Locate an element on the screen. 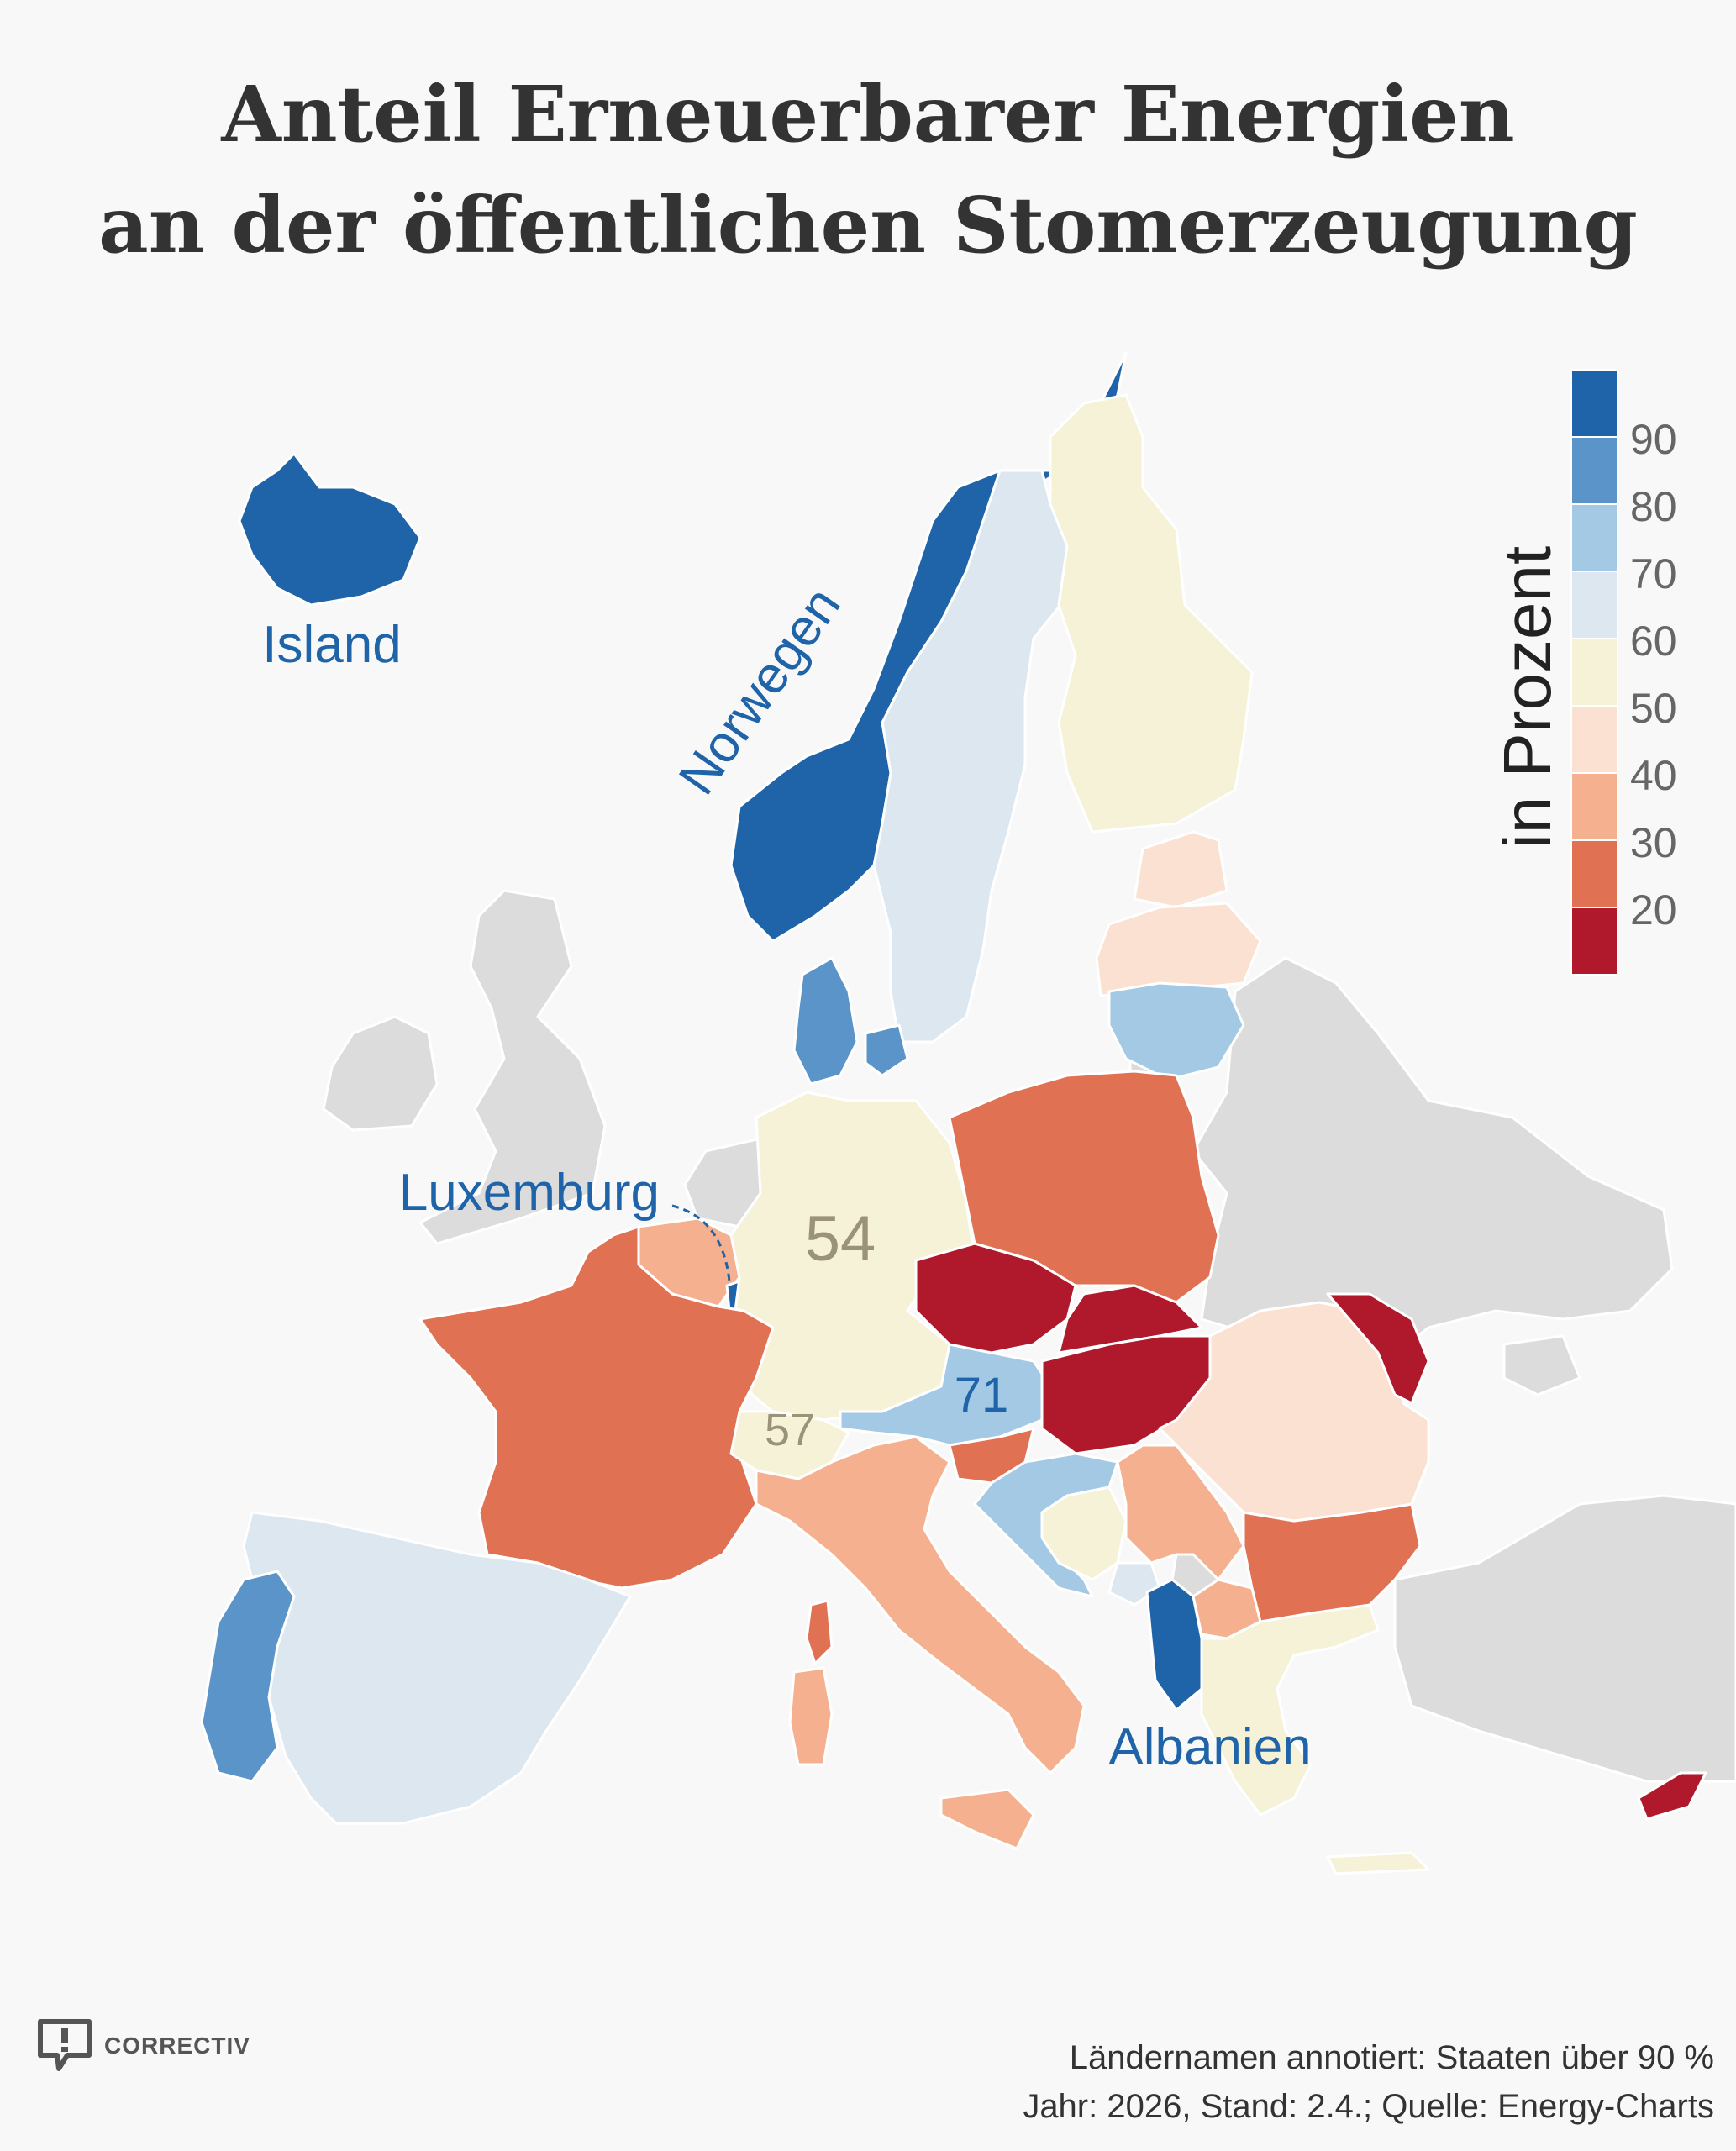 Image resolution: width=1736 pixels, height=2151 pixels. sicily is located at coordinates (987, 1819).